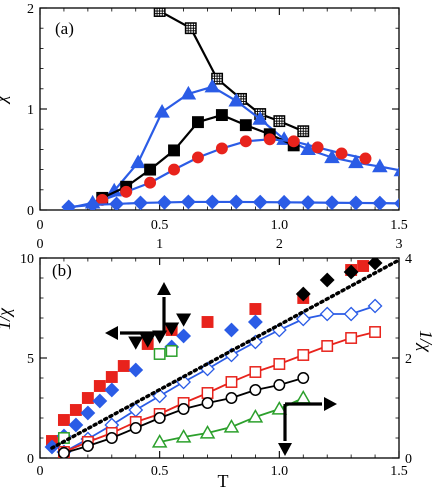  I want to click on panel-b-xlabel: T, so click(223, 481).